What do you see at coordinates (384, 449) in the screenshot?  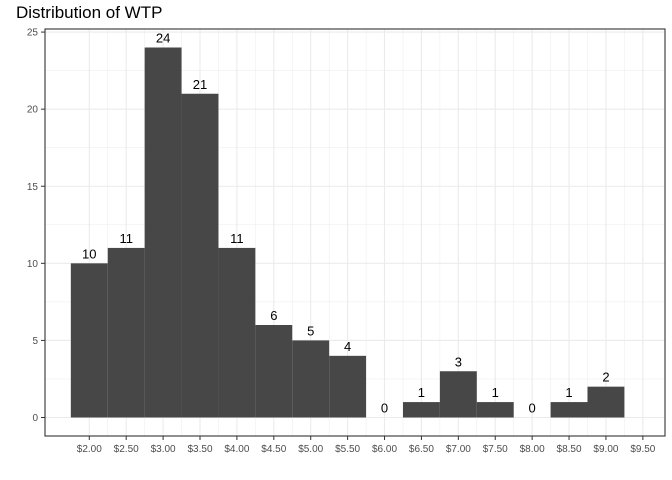 I see `x-tick-label: $6.00` at bounding box center [384, 449].